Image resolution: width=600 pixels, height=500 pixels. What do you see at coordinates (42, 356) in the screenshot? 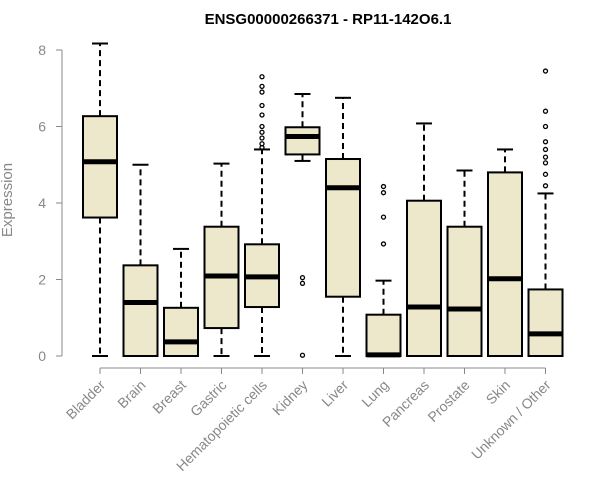
I see `y-tick-label: 0` at bounding box center [42, 356].